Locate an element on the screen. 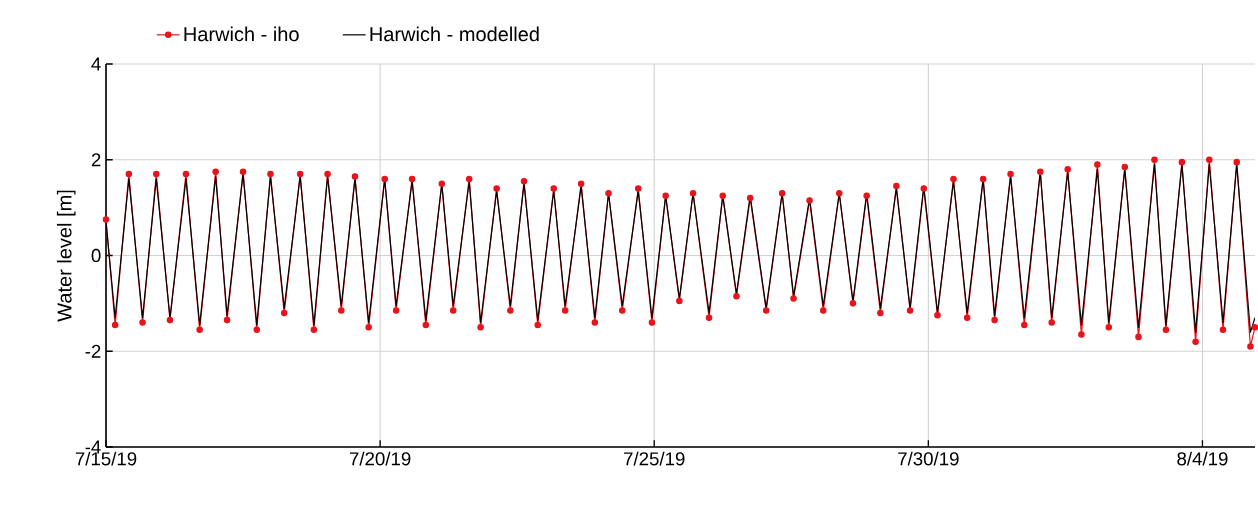 The image size is (1258, 506). legend-label: Harwich - iho is located at coordinates (241, 34).